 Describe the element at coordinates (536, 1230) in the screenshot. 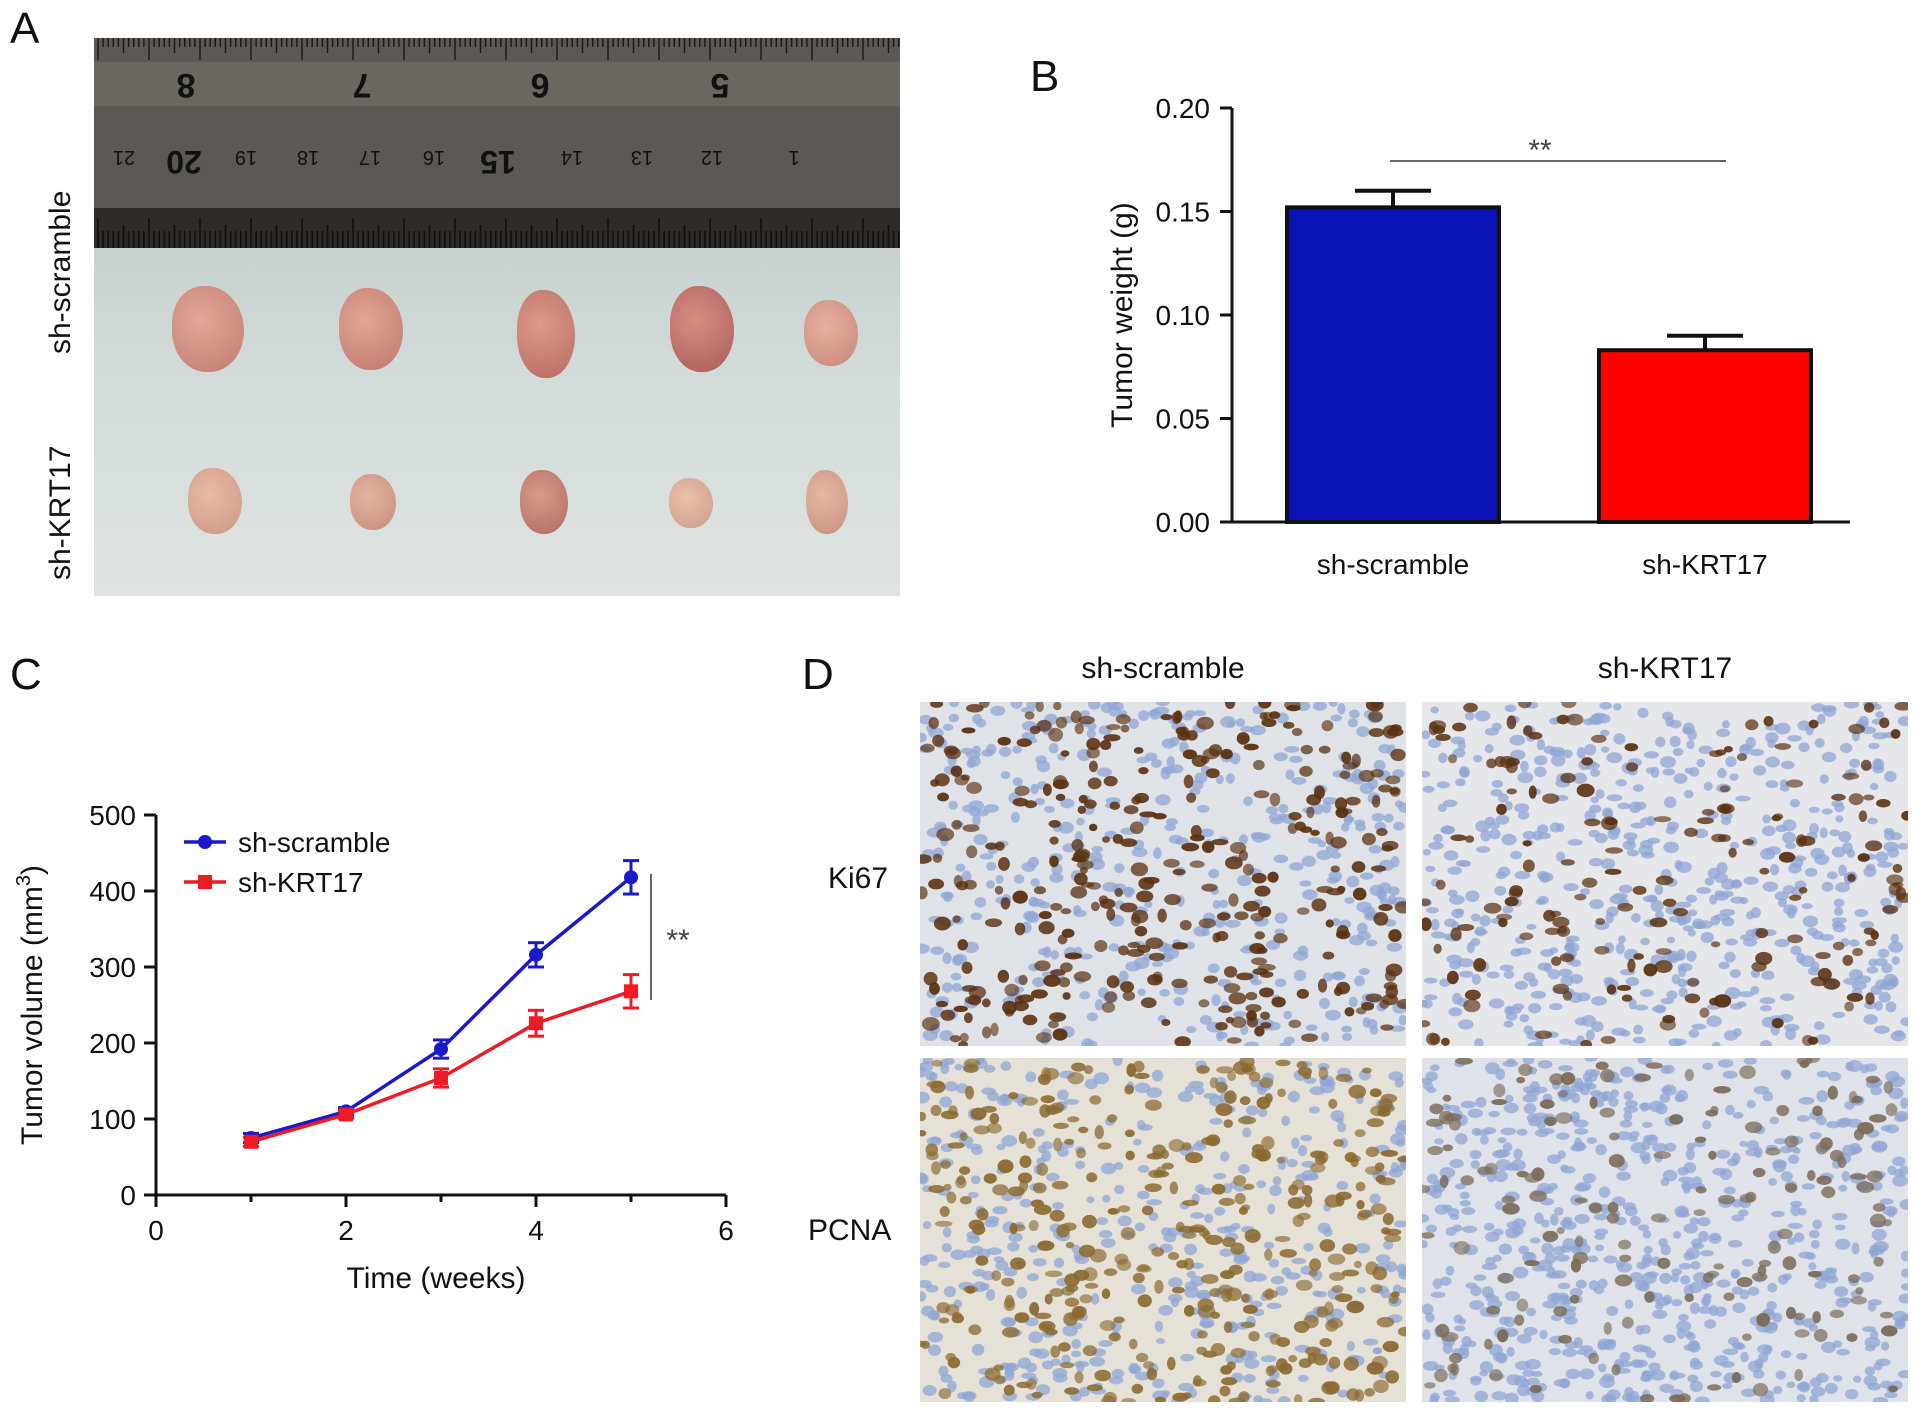

I see `line-chart-x-tick-label: 4` at that location.